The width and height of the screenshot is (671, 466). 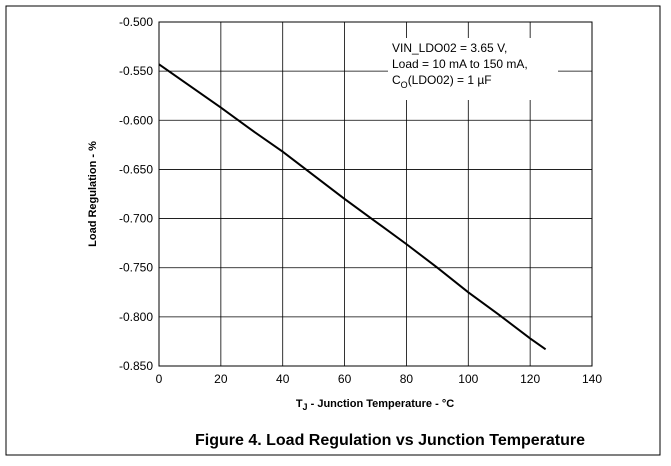 What do you see at coordinates (136, 169) in the screenshot?
I see `y-tick-label: -0.650` at bounding box center [136, 169].